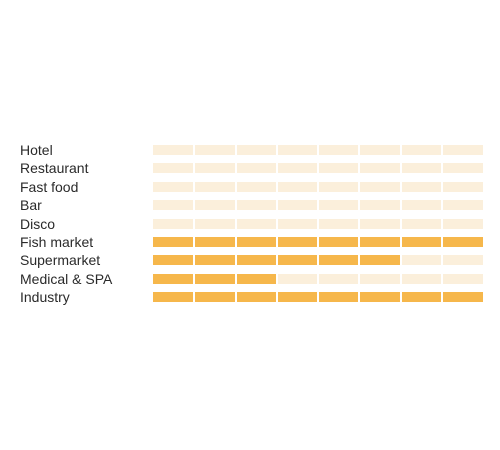 This screenshot has width=500, height=450. What do you see at coordinates (57, 242) in the screenshot?
I see `category-label: Fish market` at bounding box center [57, 242].